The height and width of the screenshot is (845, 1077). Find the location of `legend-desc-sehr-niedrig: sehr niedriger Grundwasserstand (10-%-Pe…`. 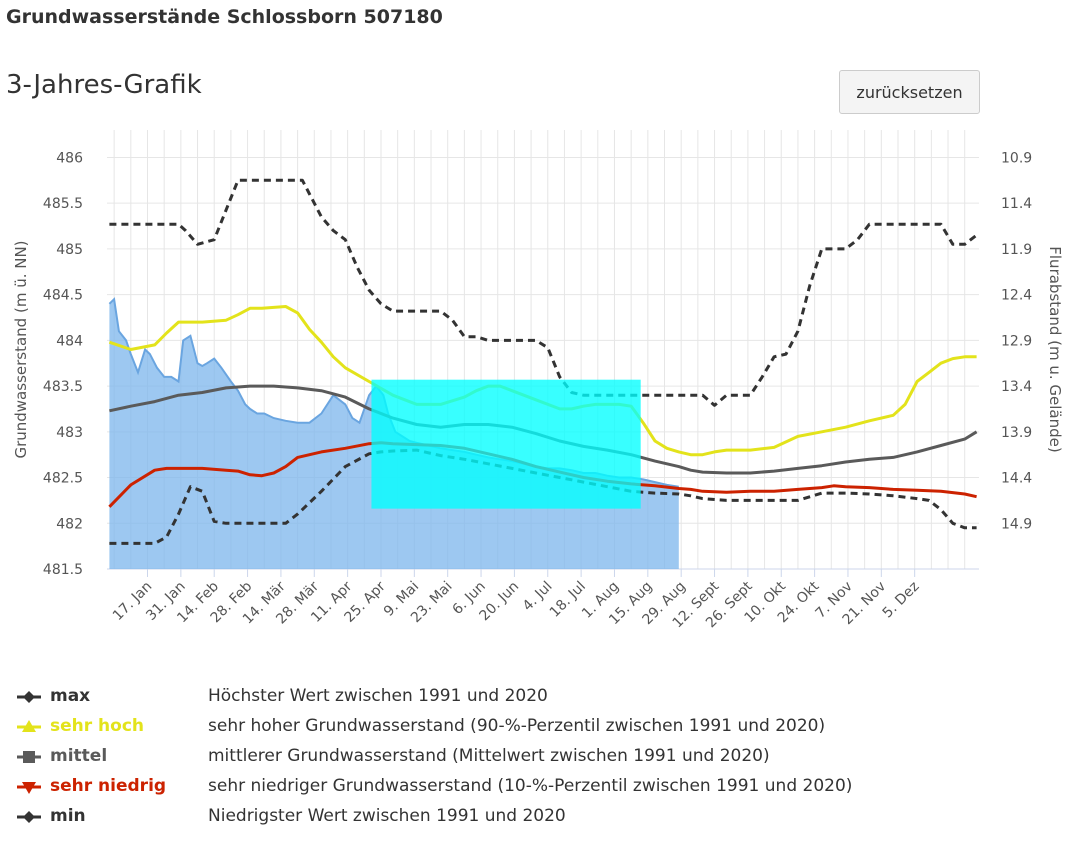

legend-desc-sehr-niedrig: sehr niedriger Grundwasserstand (10-%-Pe… is located at coordinates (530, 786).